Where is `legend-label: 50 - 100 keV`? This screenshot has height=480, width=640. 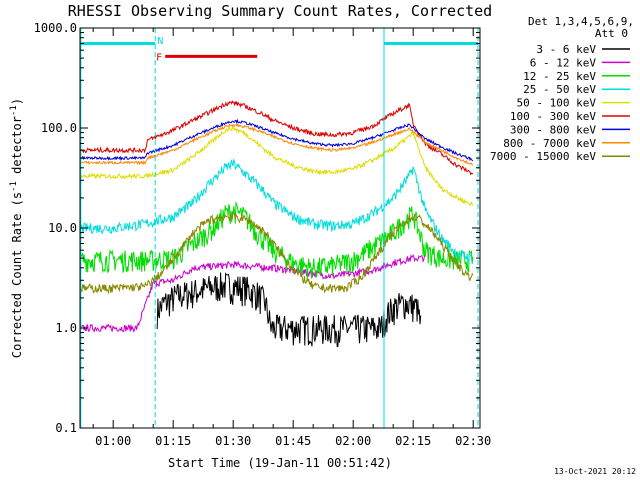
legend-label: 50 - 100 keV is located at coordinates (557, 103).